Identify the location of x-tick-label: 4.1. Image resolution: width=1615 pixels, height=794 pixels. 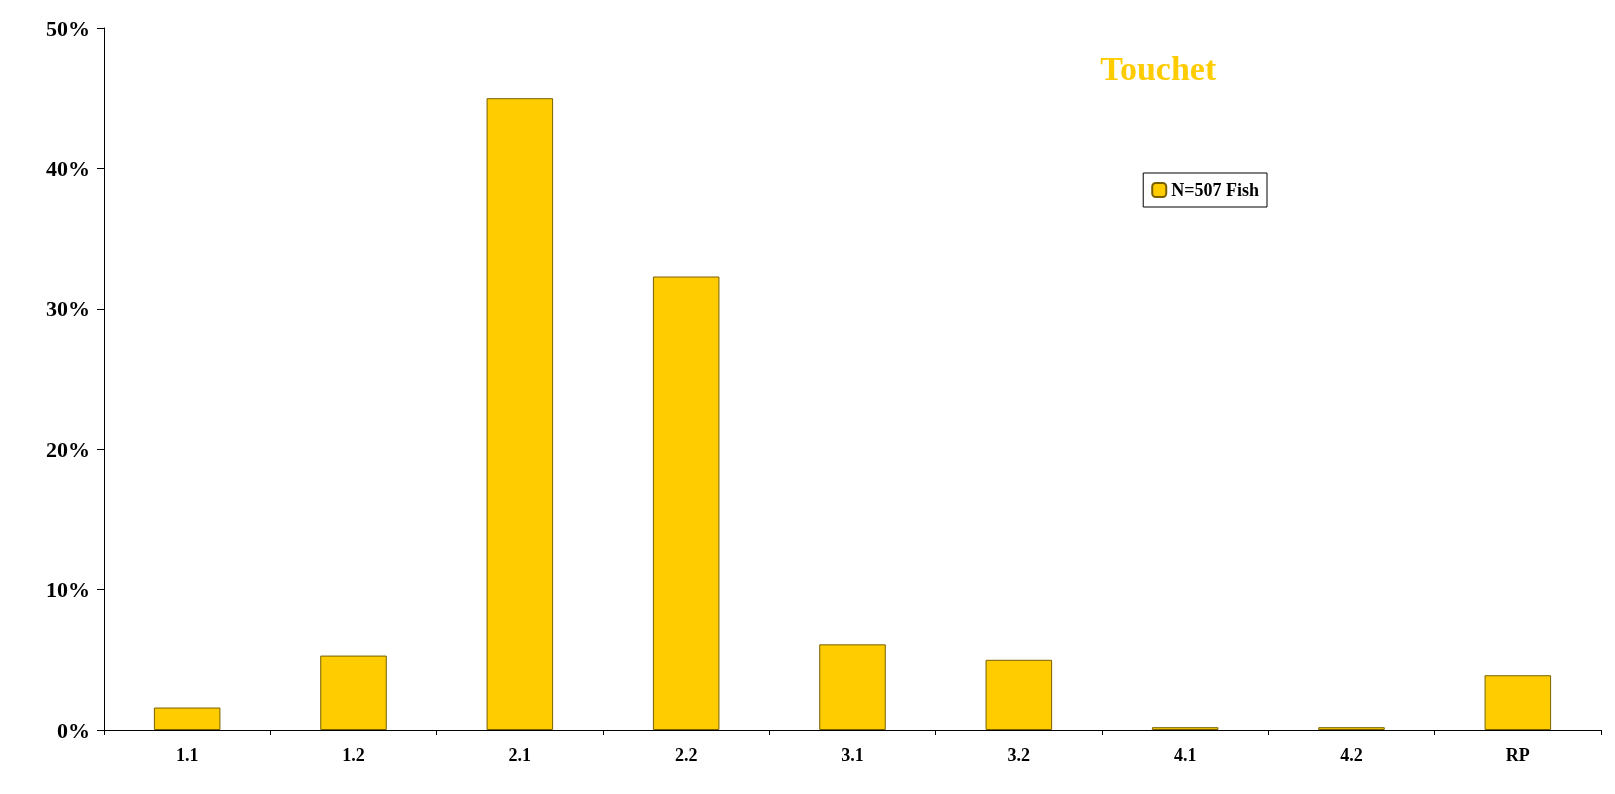
(1185, 755).